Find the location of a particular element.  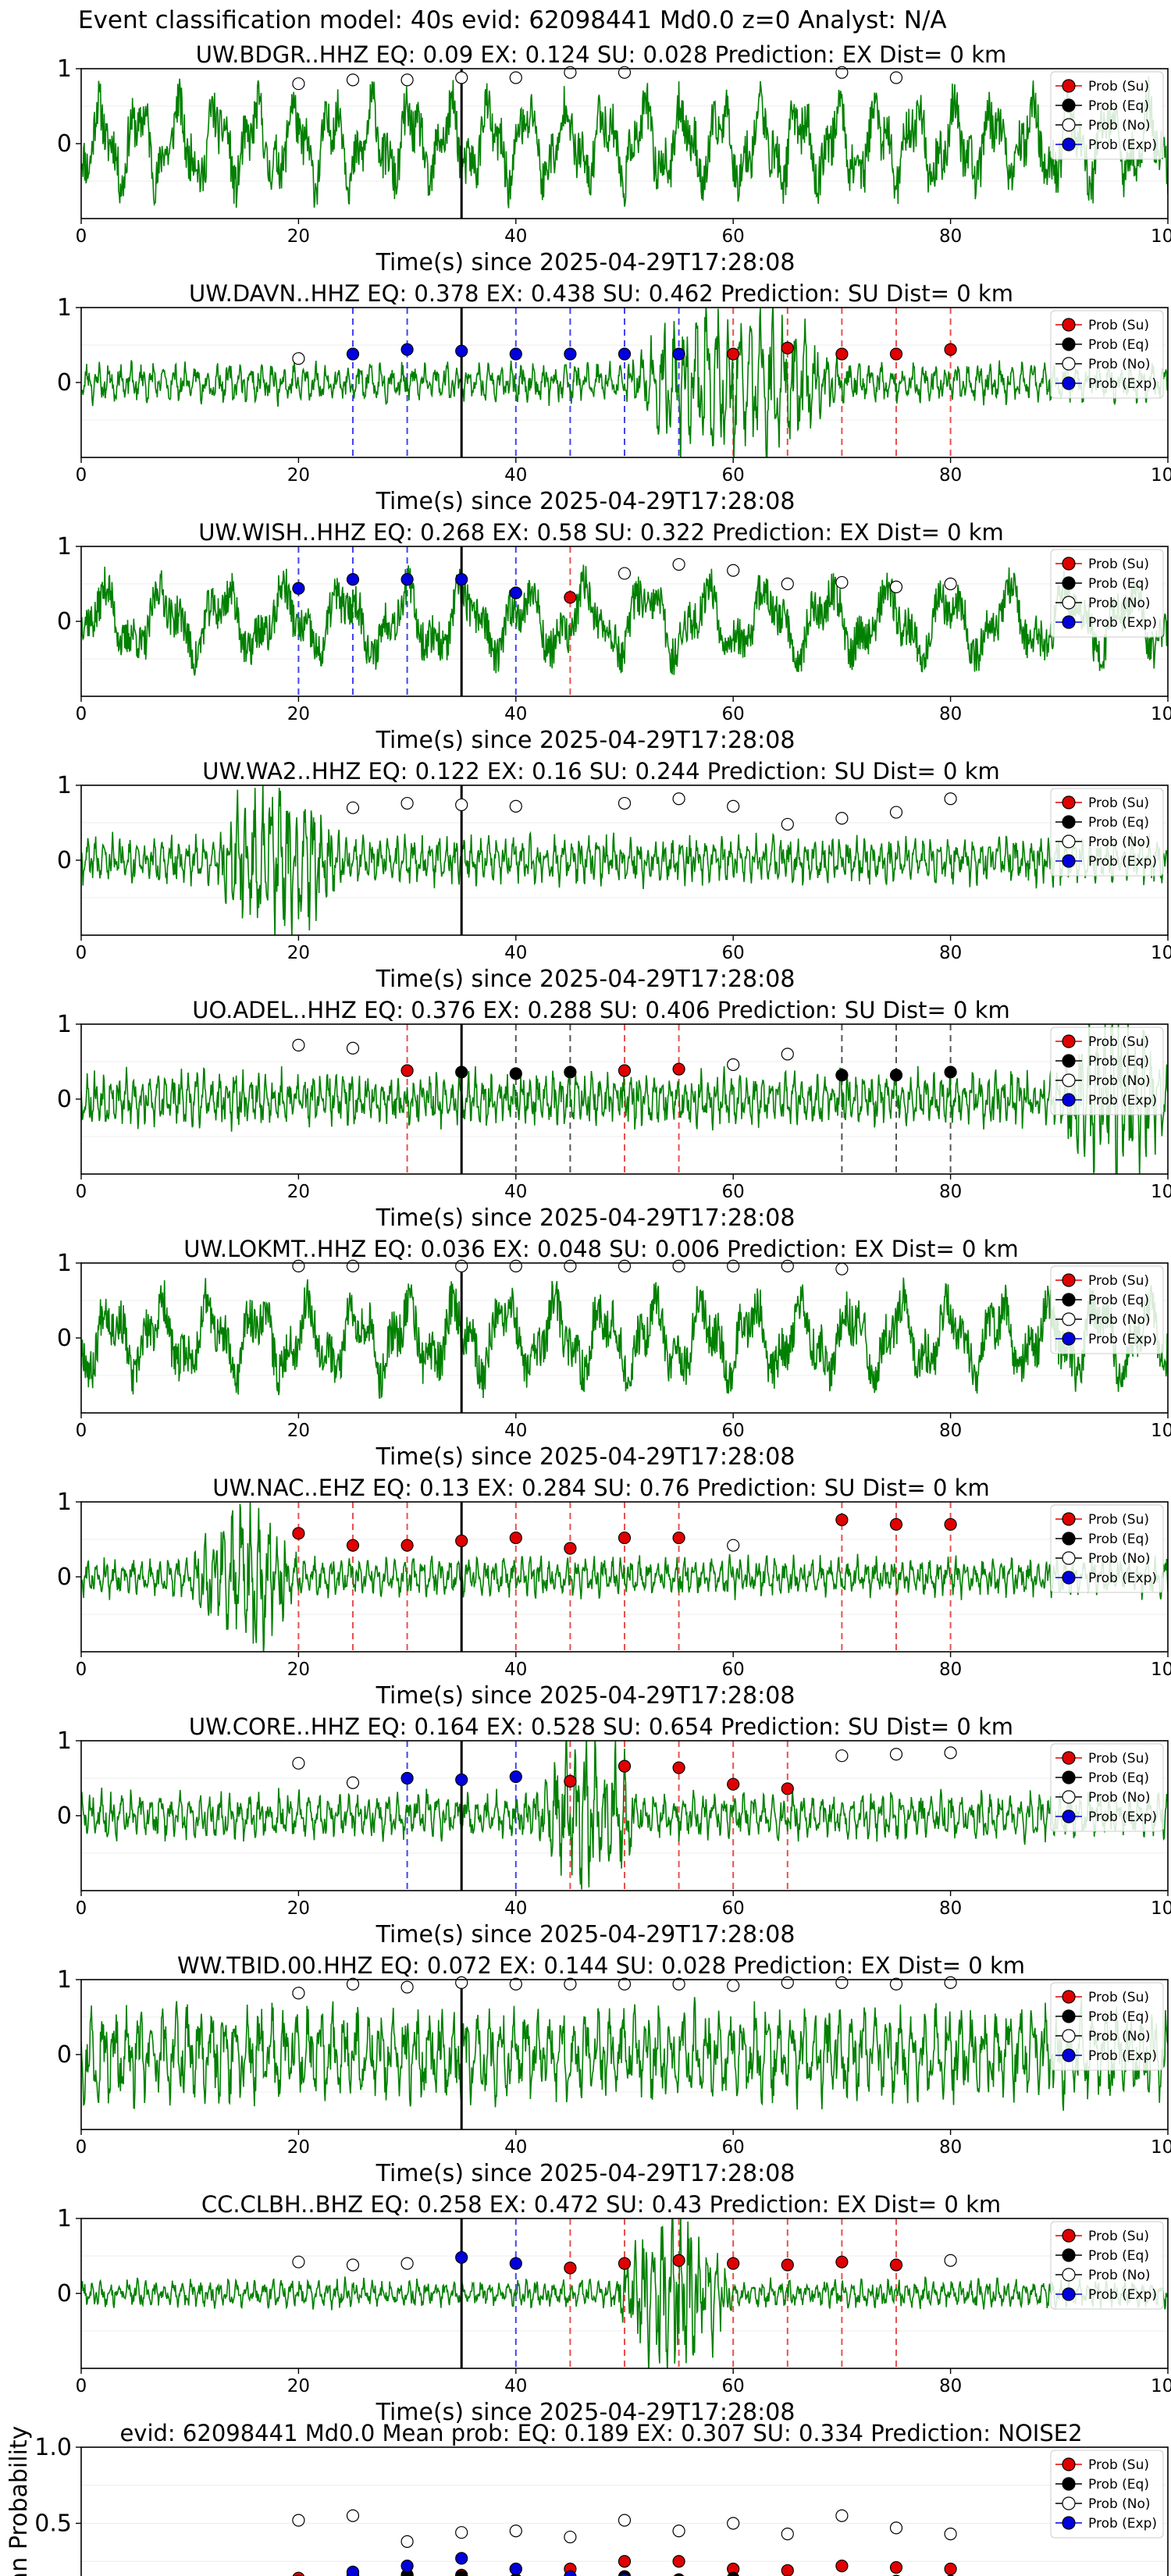

legend-label: Prob (No) is located at coordinates (1119, 125).